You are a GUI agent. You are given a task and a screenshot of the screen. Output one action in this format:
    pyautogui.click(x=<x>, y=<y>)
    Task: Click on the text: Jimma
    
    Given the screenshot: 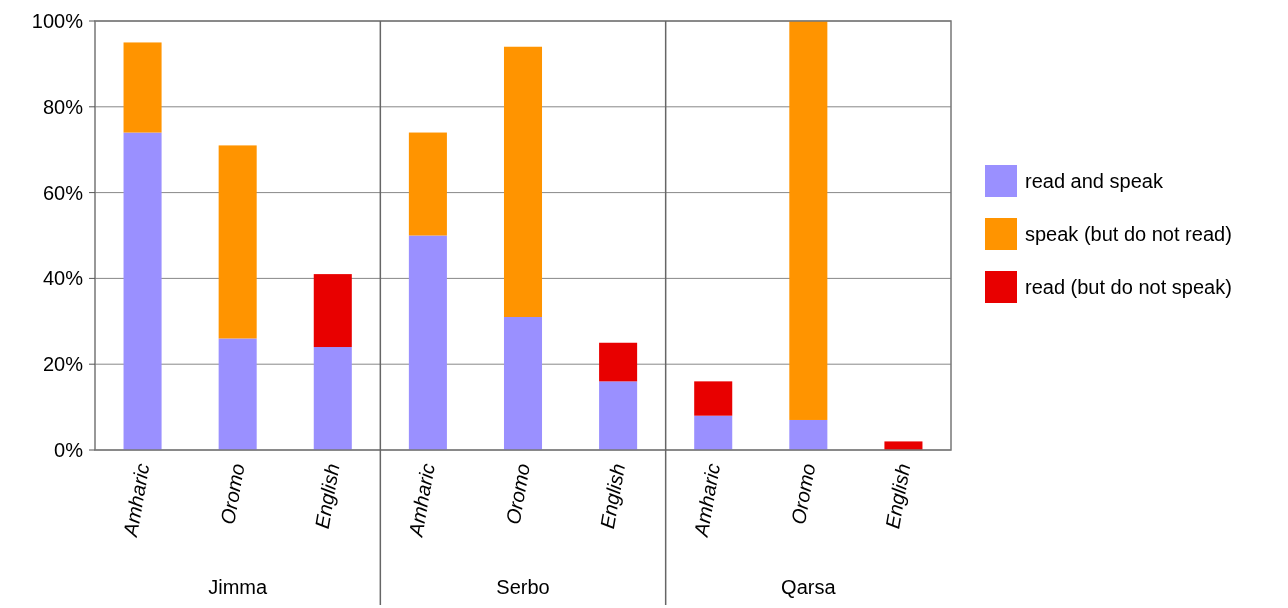 What is the action you would take?
    pyautogui.click(x=238, y=587)
    